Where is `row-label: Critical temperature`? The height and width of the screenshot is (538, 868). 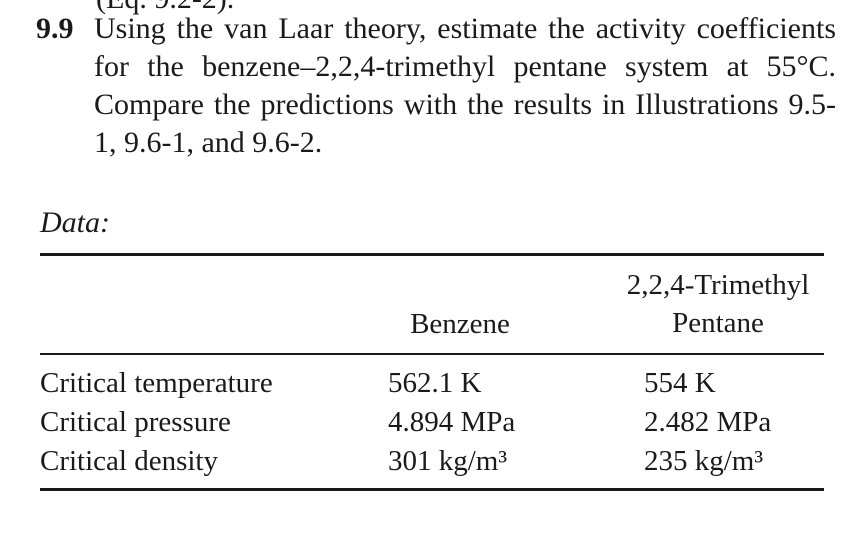
row-label: Critical temperature is located at coordinates (156, 383).